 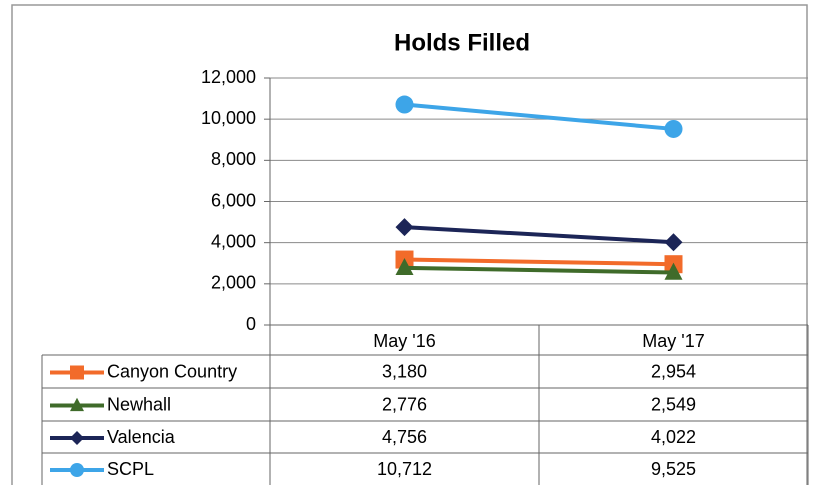 What do you see at coordinates (233, 241) in the screenshot?
I see `y-tick-label: 4,000` at bounding box center [233, 241].